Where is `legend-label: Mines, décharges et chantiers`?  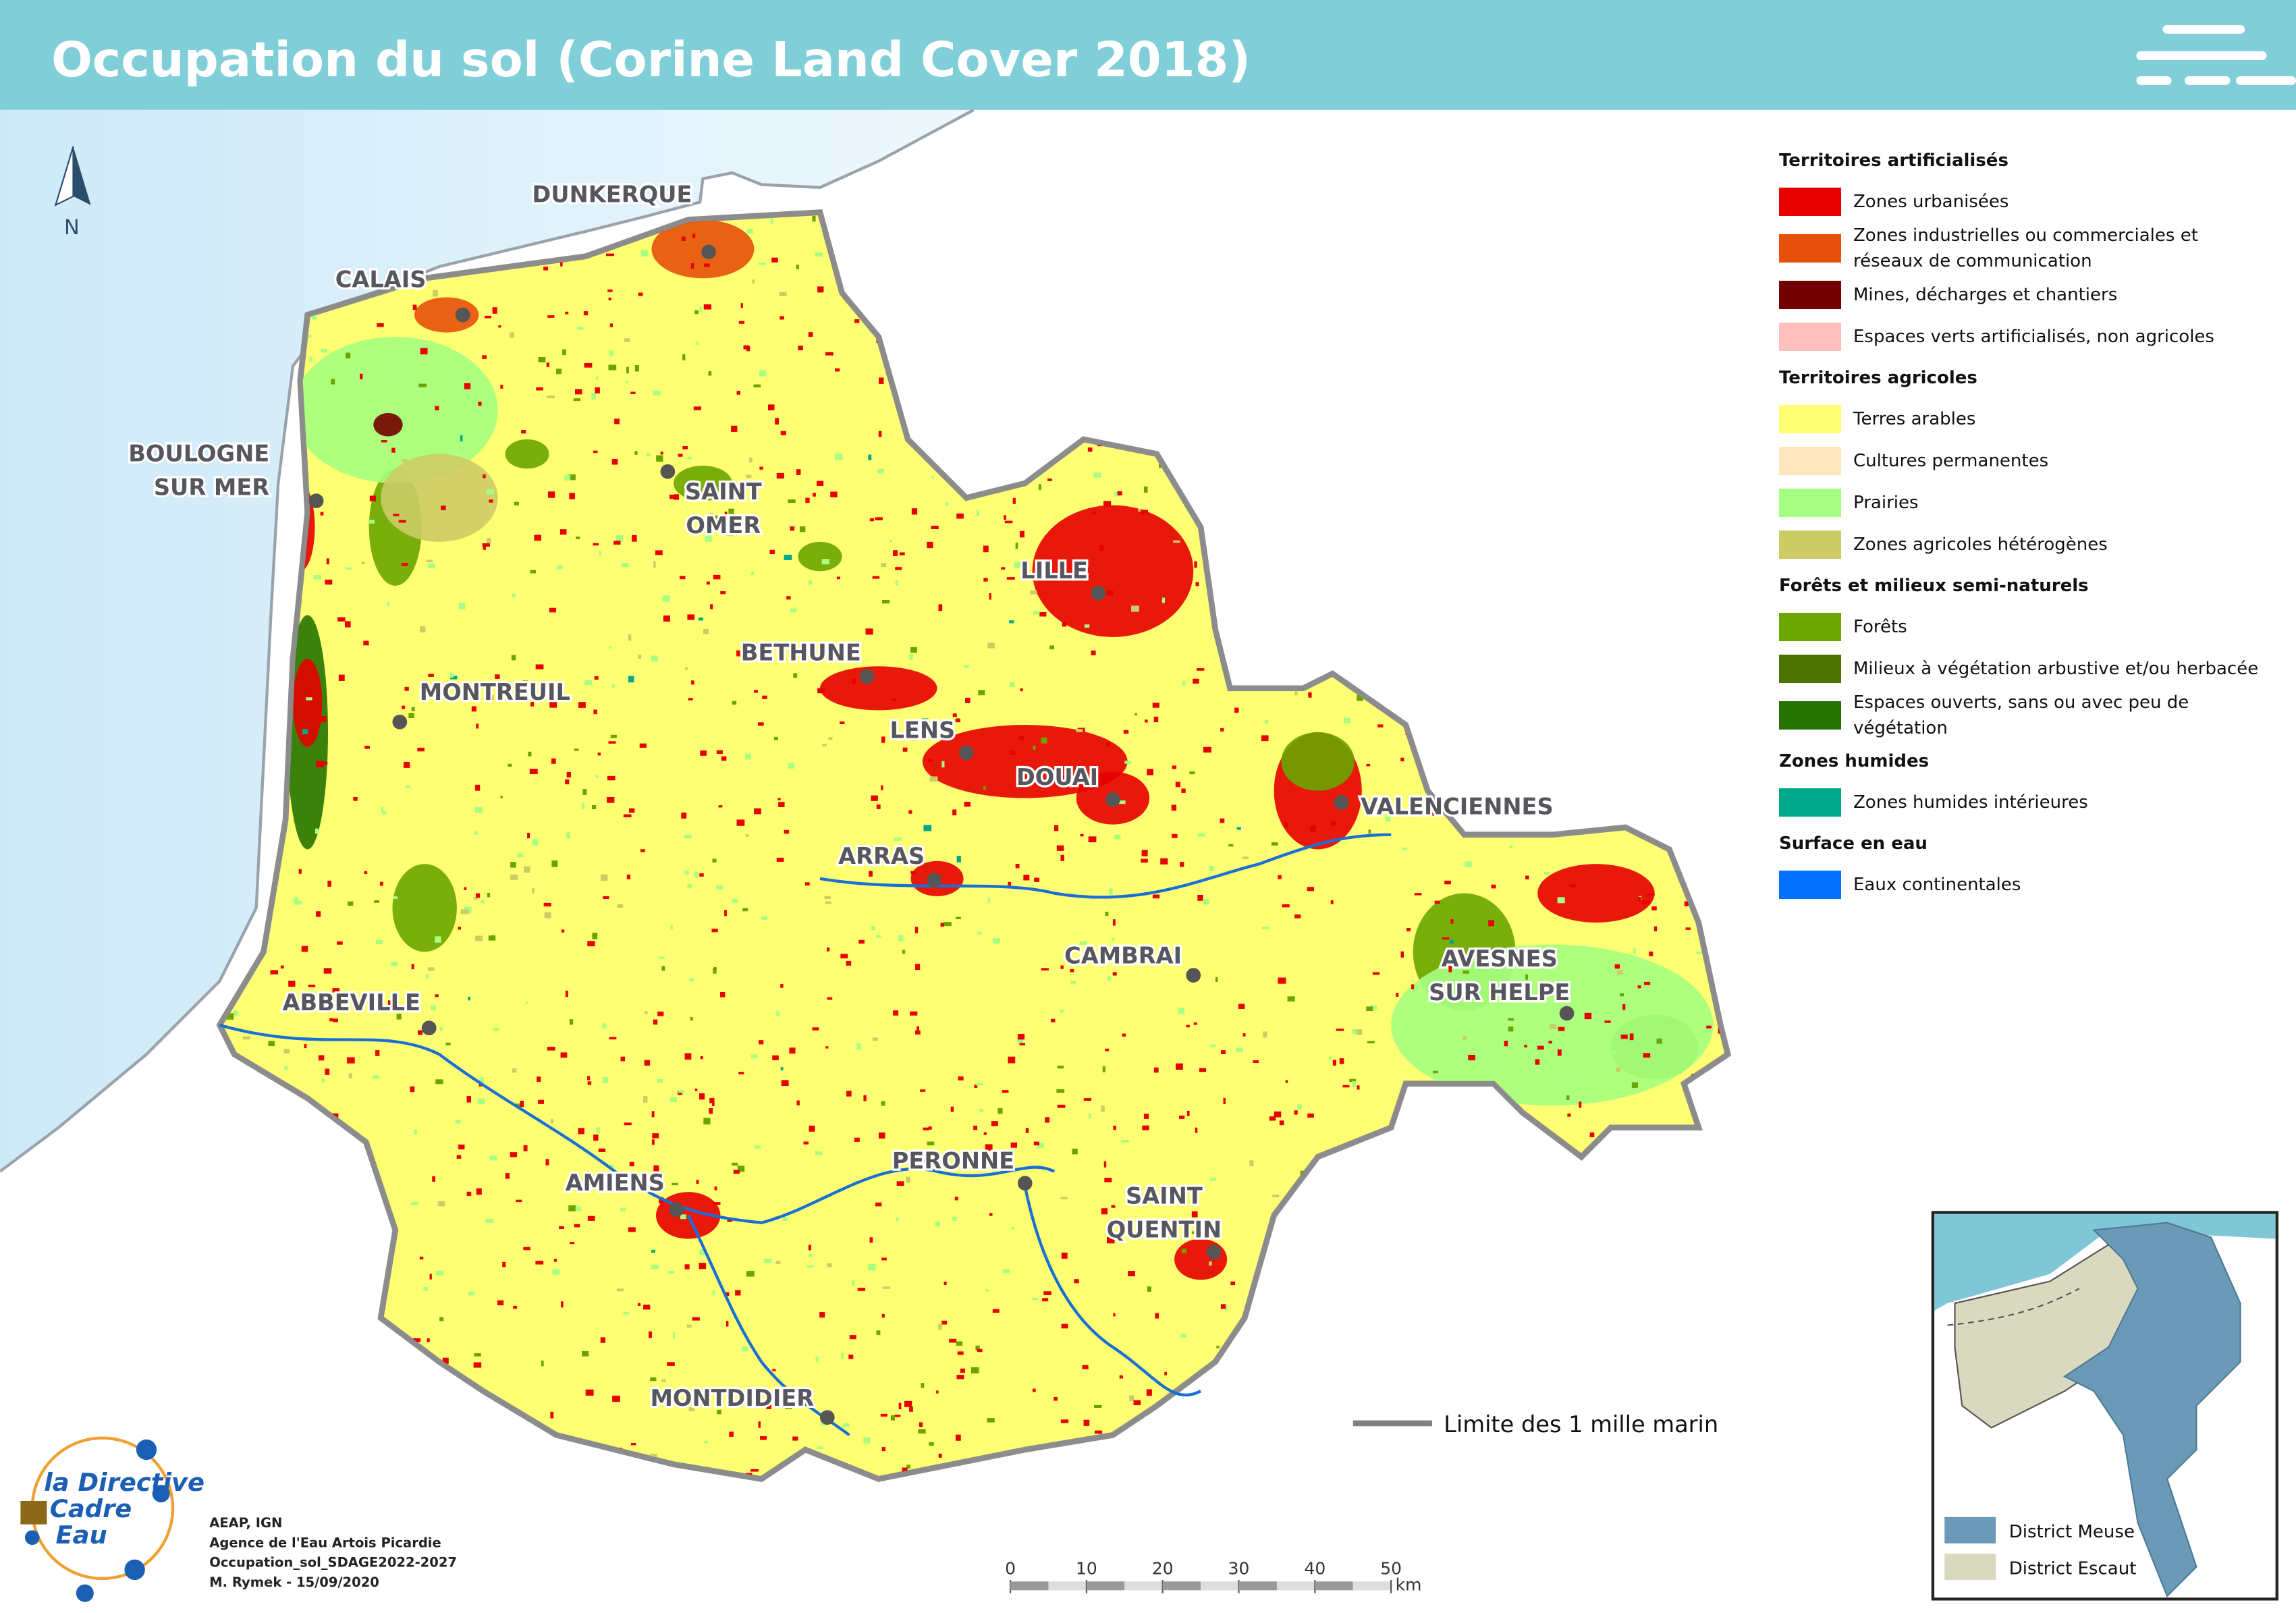
legend-label: Mines, décharges et chantiers is located at coordinates (1986, 295).